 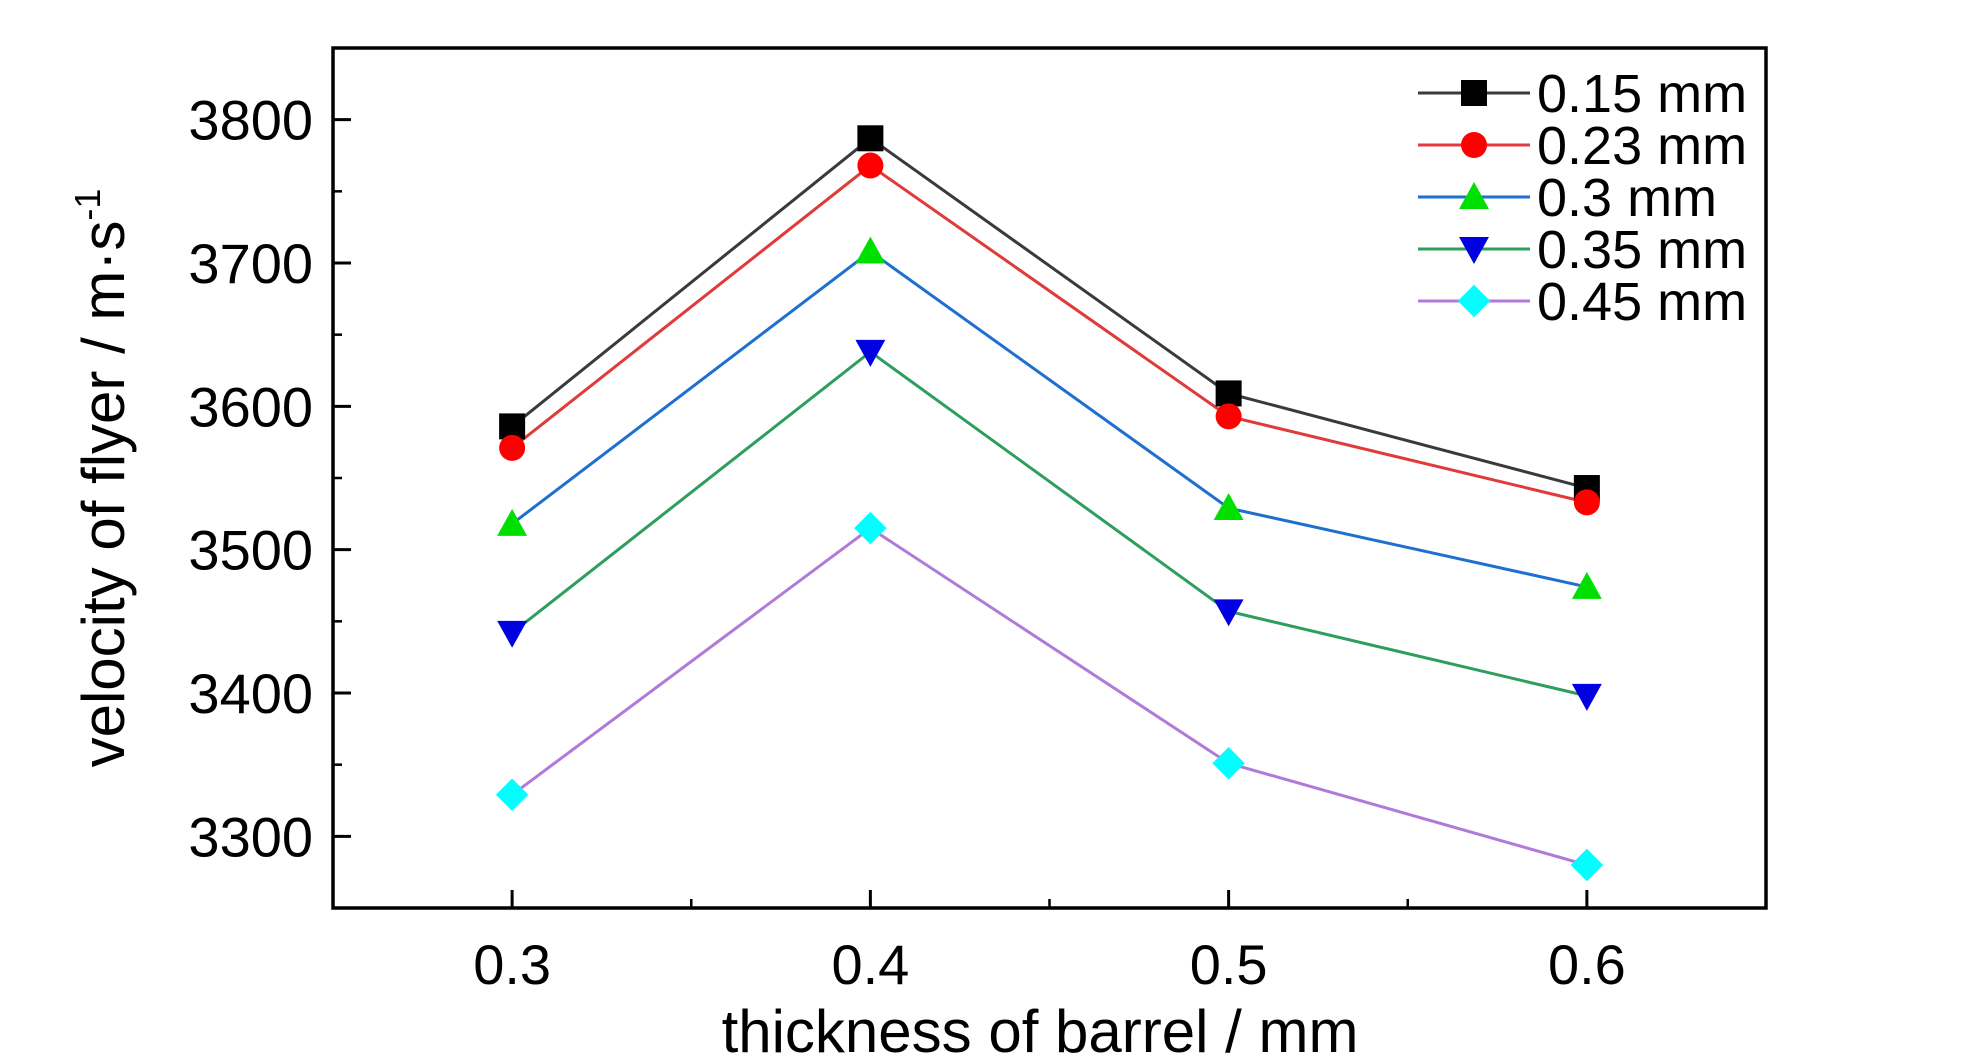 I want to click on y-tick-label: 3700, so click(x=250, y=263).